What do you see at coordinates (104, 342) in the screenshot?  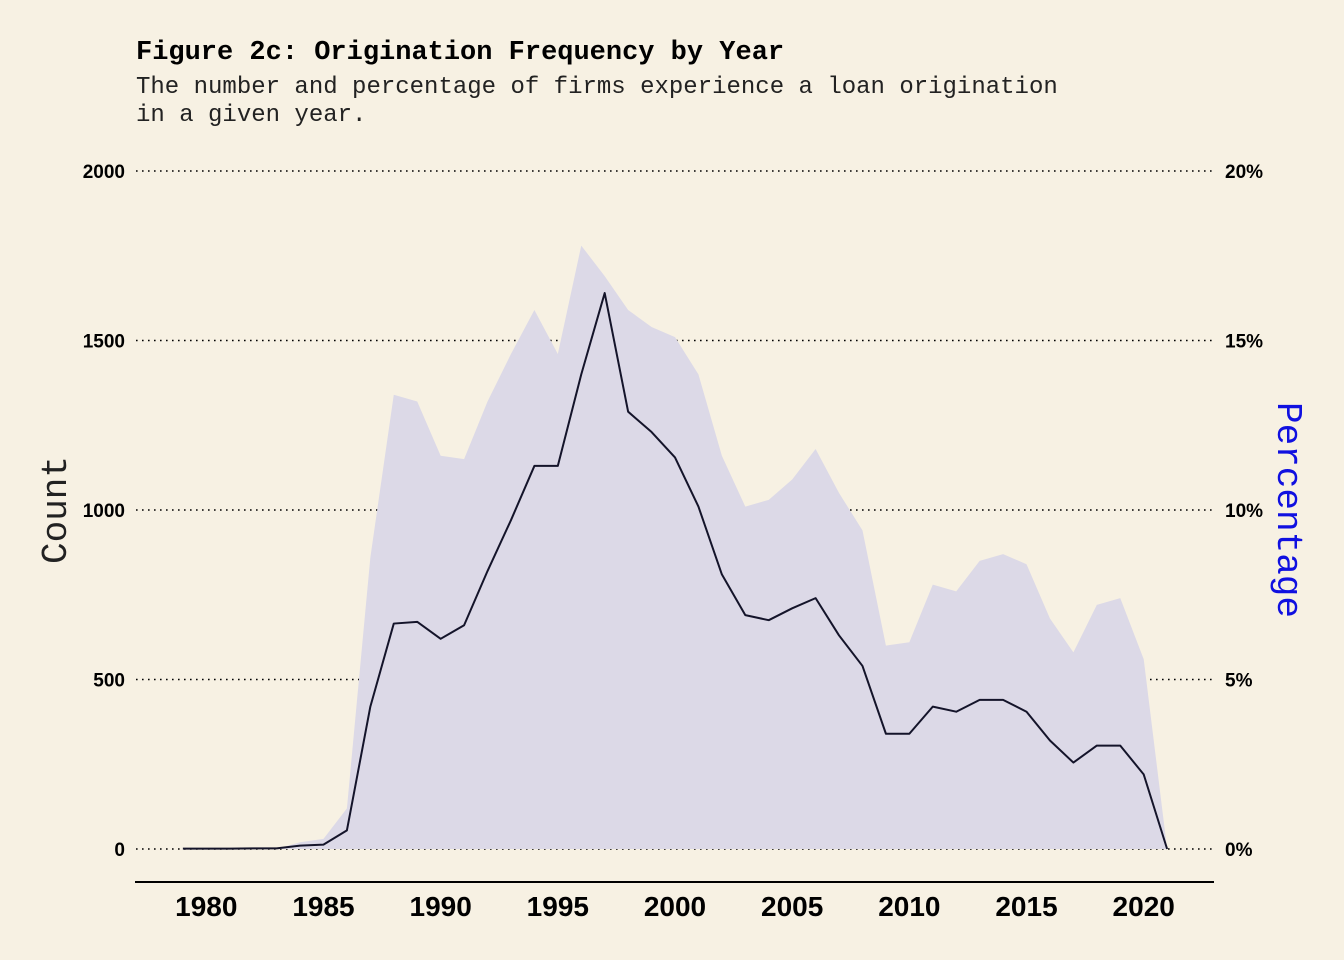 I see `y-tick-label-left-1500: 1500` at bounding box center [104, 342].